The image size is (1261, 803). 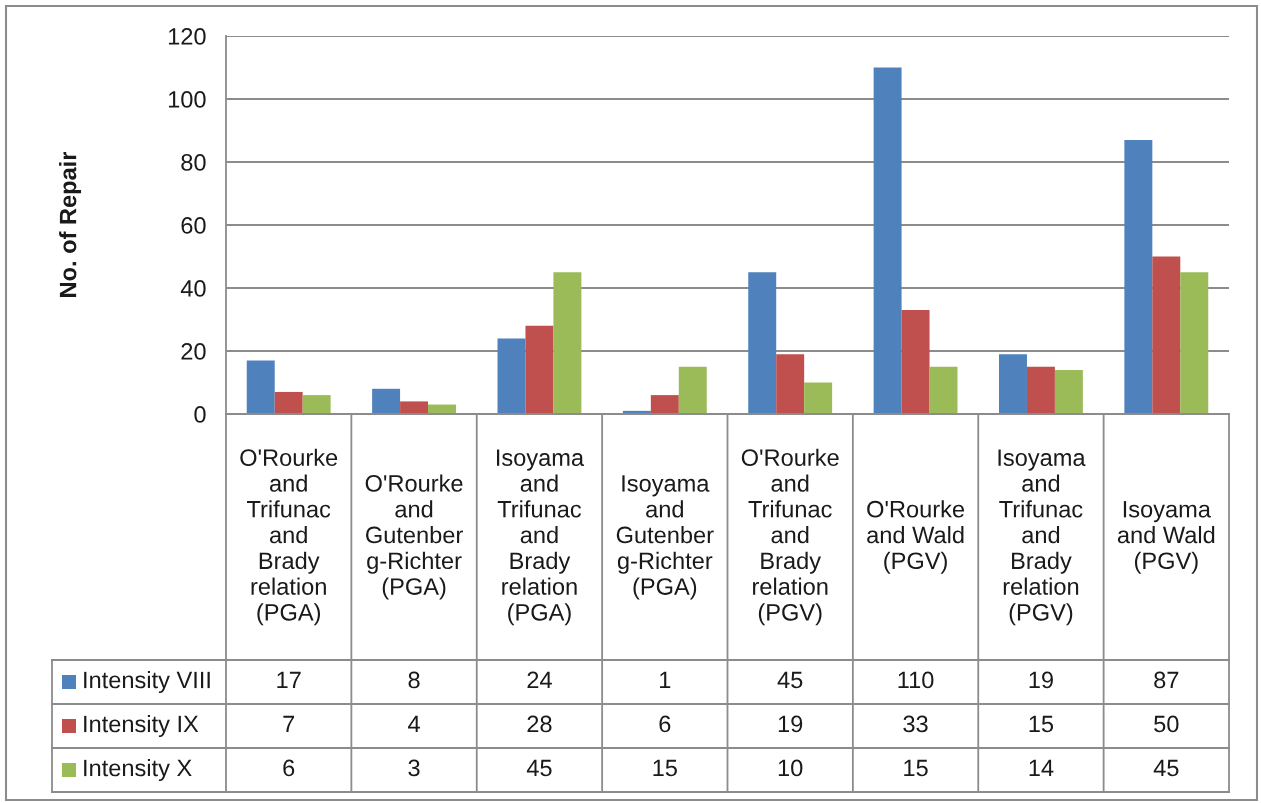 What do you see at coordinates (1041, 768) in the screenshot?
I see `data-label: 14` at bounding box center [1041, 768].